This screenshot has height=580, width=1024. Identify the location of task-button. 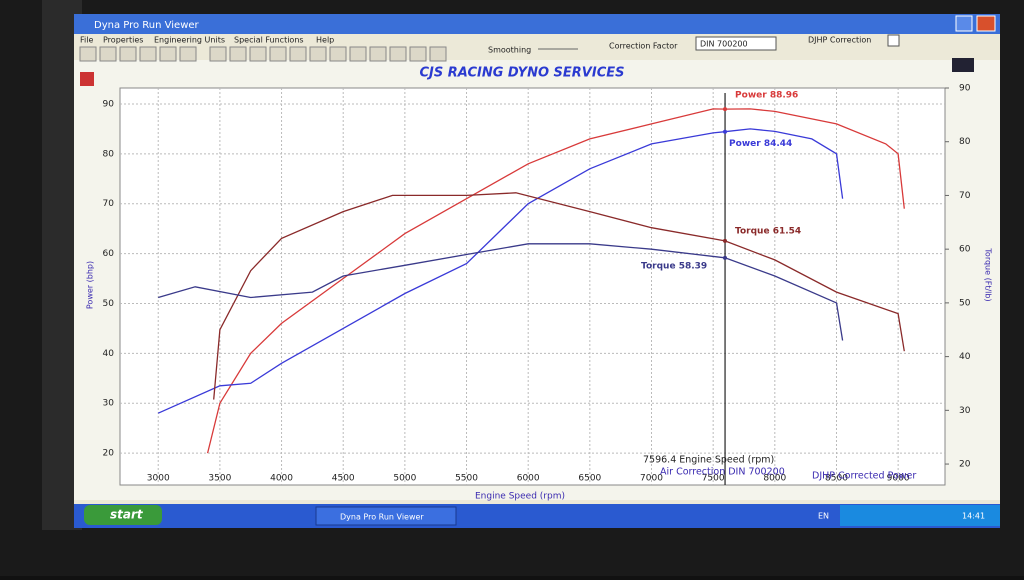
(386, 516).